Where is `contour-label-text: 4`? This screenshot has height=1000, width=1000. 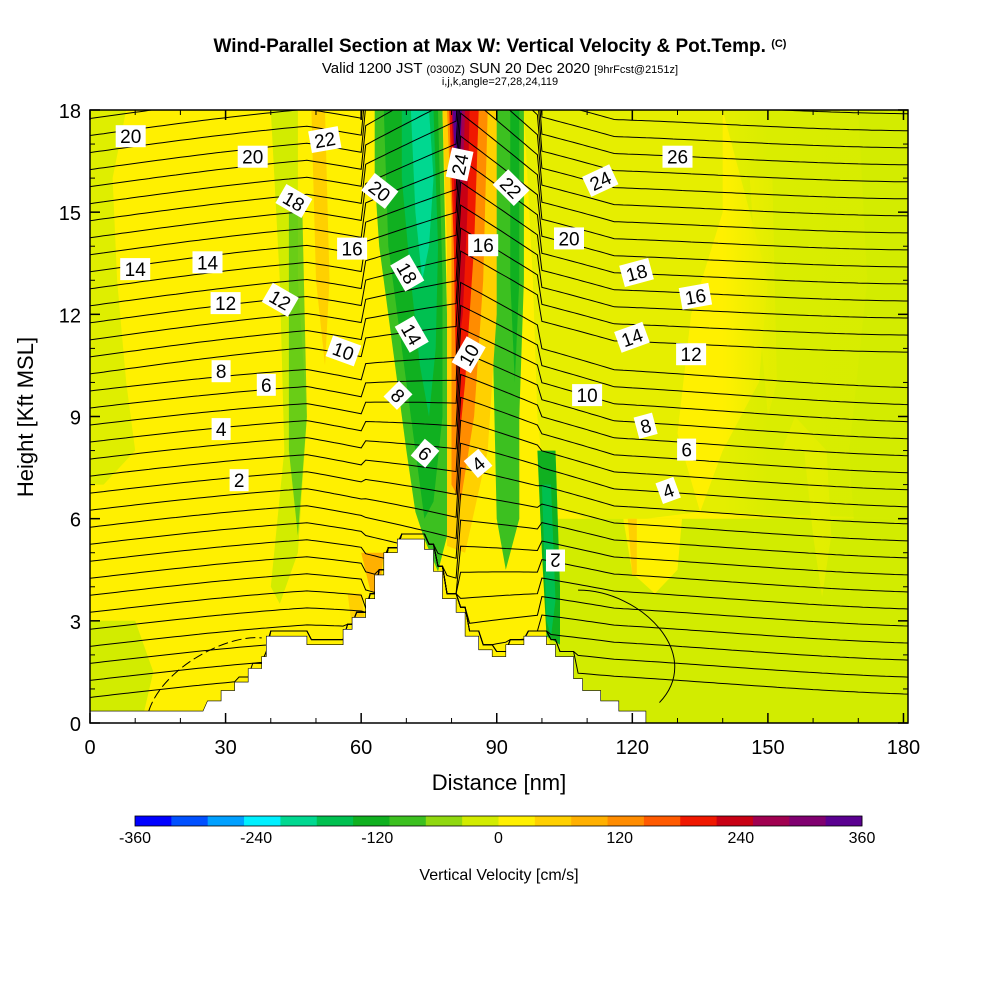
contour-label-text: 4 is located at coordinates (221, 430).